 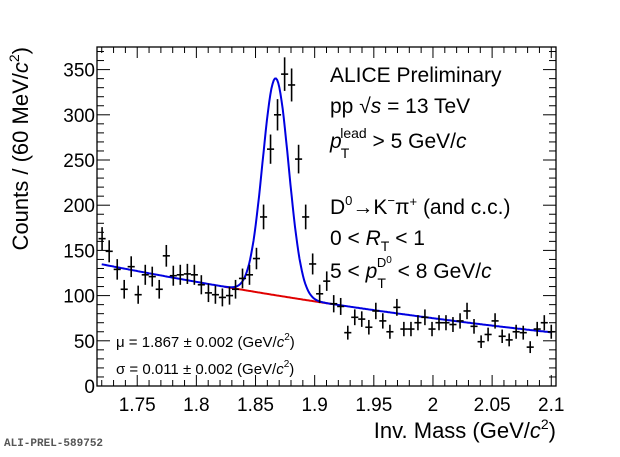 What do you see at coordinates (400, 106) in the screenshot?
I see `annotation-system: pp √s = 13 TeV` at bounding box center [400, 106].